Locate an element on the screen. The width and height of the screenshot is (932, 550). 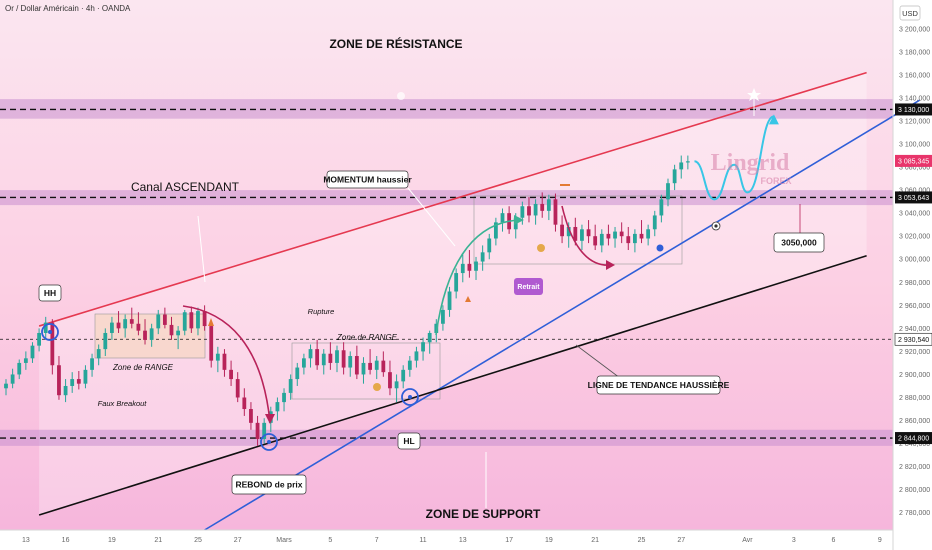
x-tick-label: 19 is located at coordinates (549, 540).